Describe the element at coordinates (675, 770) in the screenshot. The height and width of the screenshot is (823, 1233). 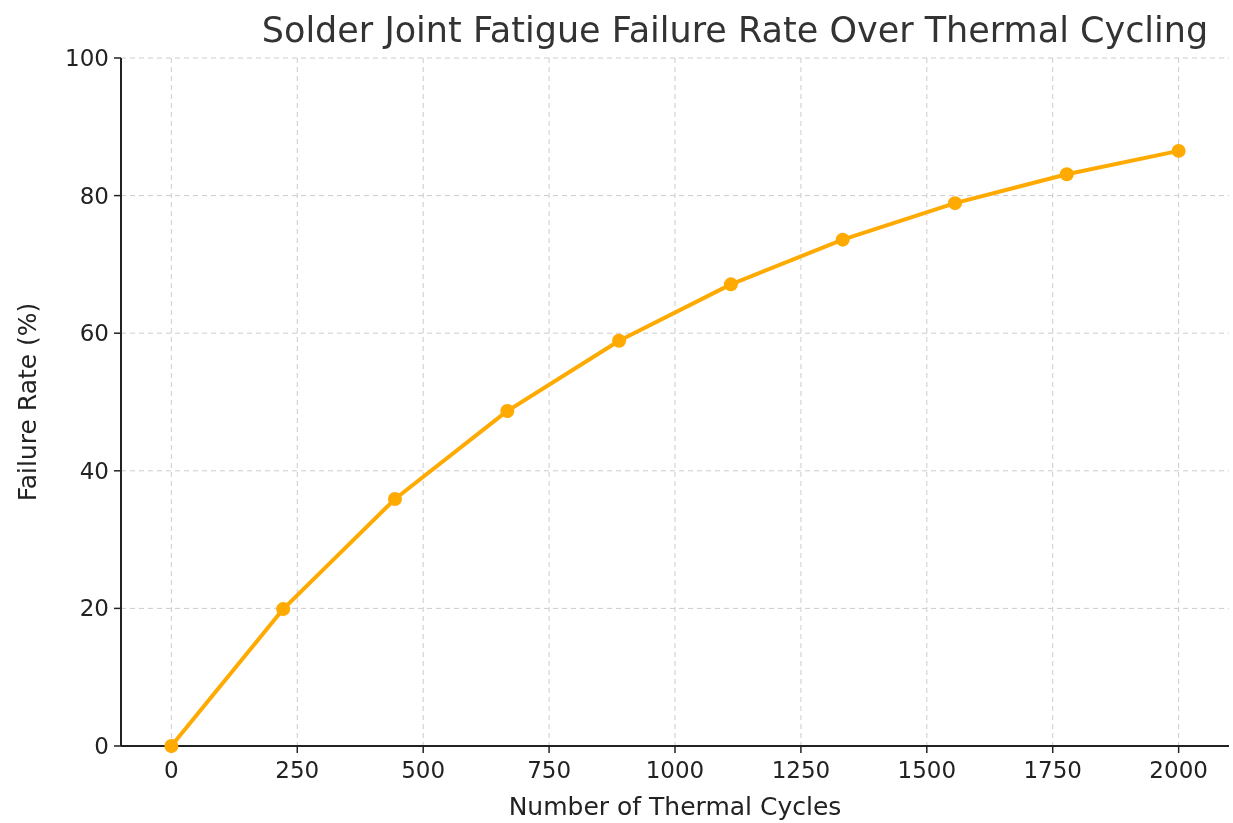
I see `x-tick-label: 1000` at that location.